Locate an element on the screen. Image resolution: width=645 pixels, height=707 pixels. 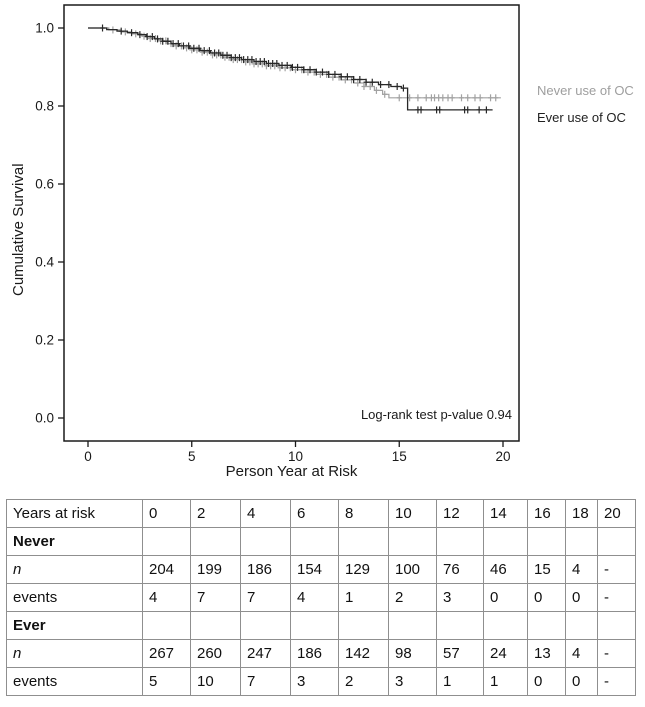
logrank-annotation: Log-rank test p-value 0.94 is located at coordinates (436, 414).